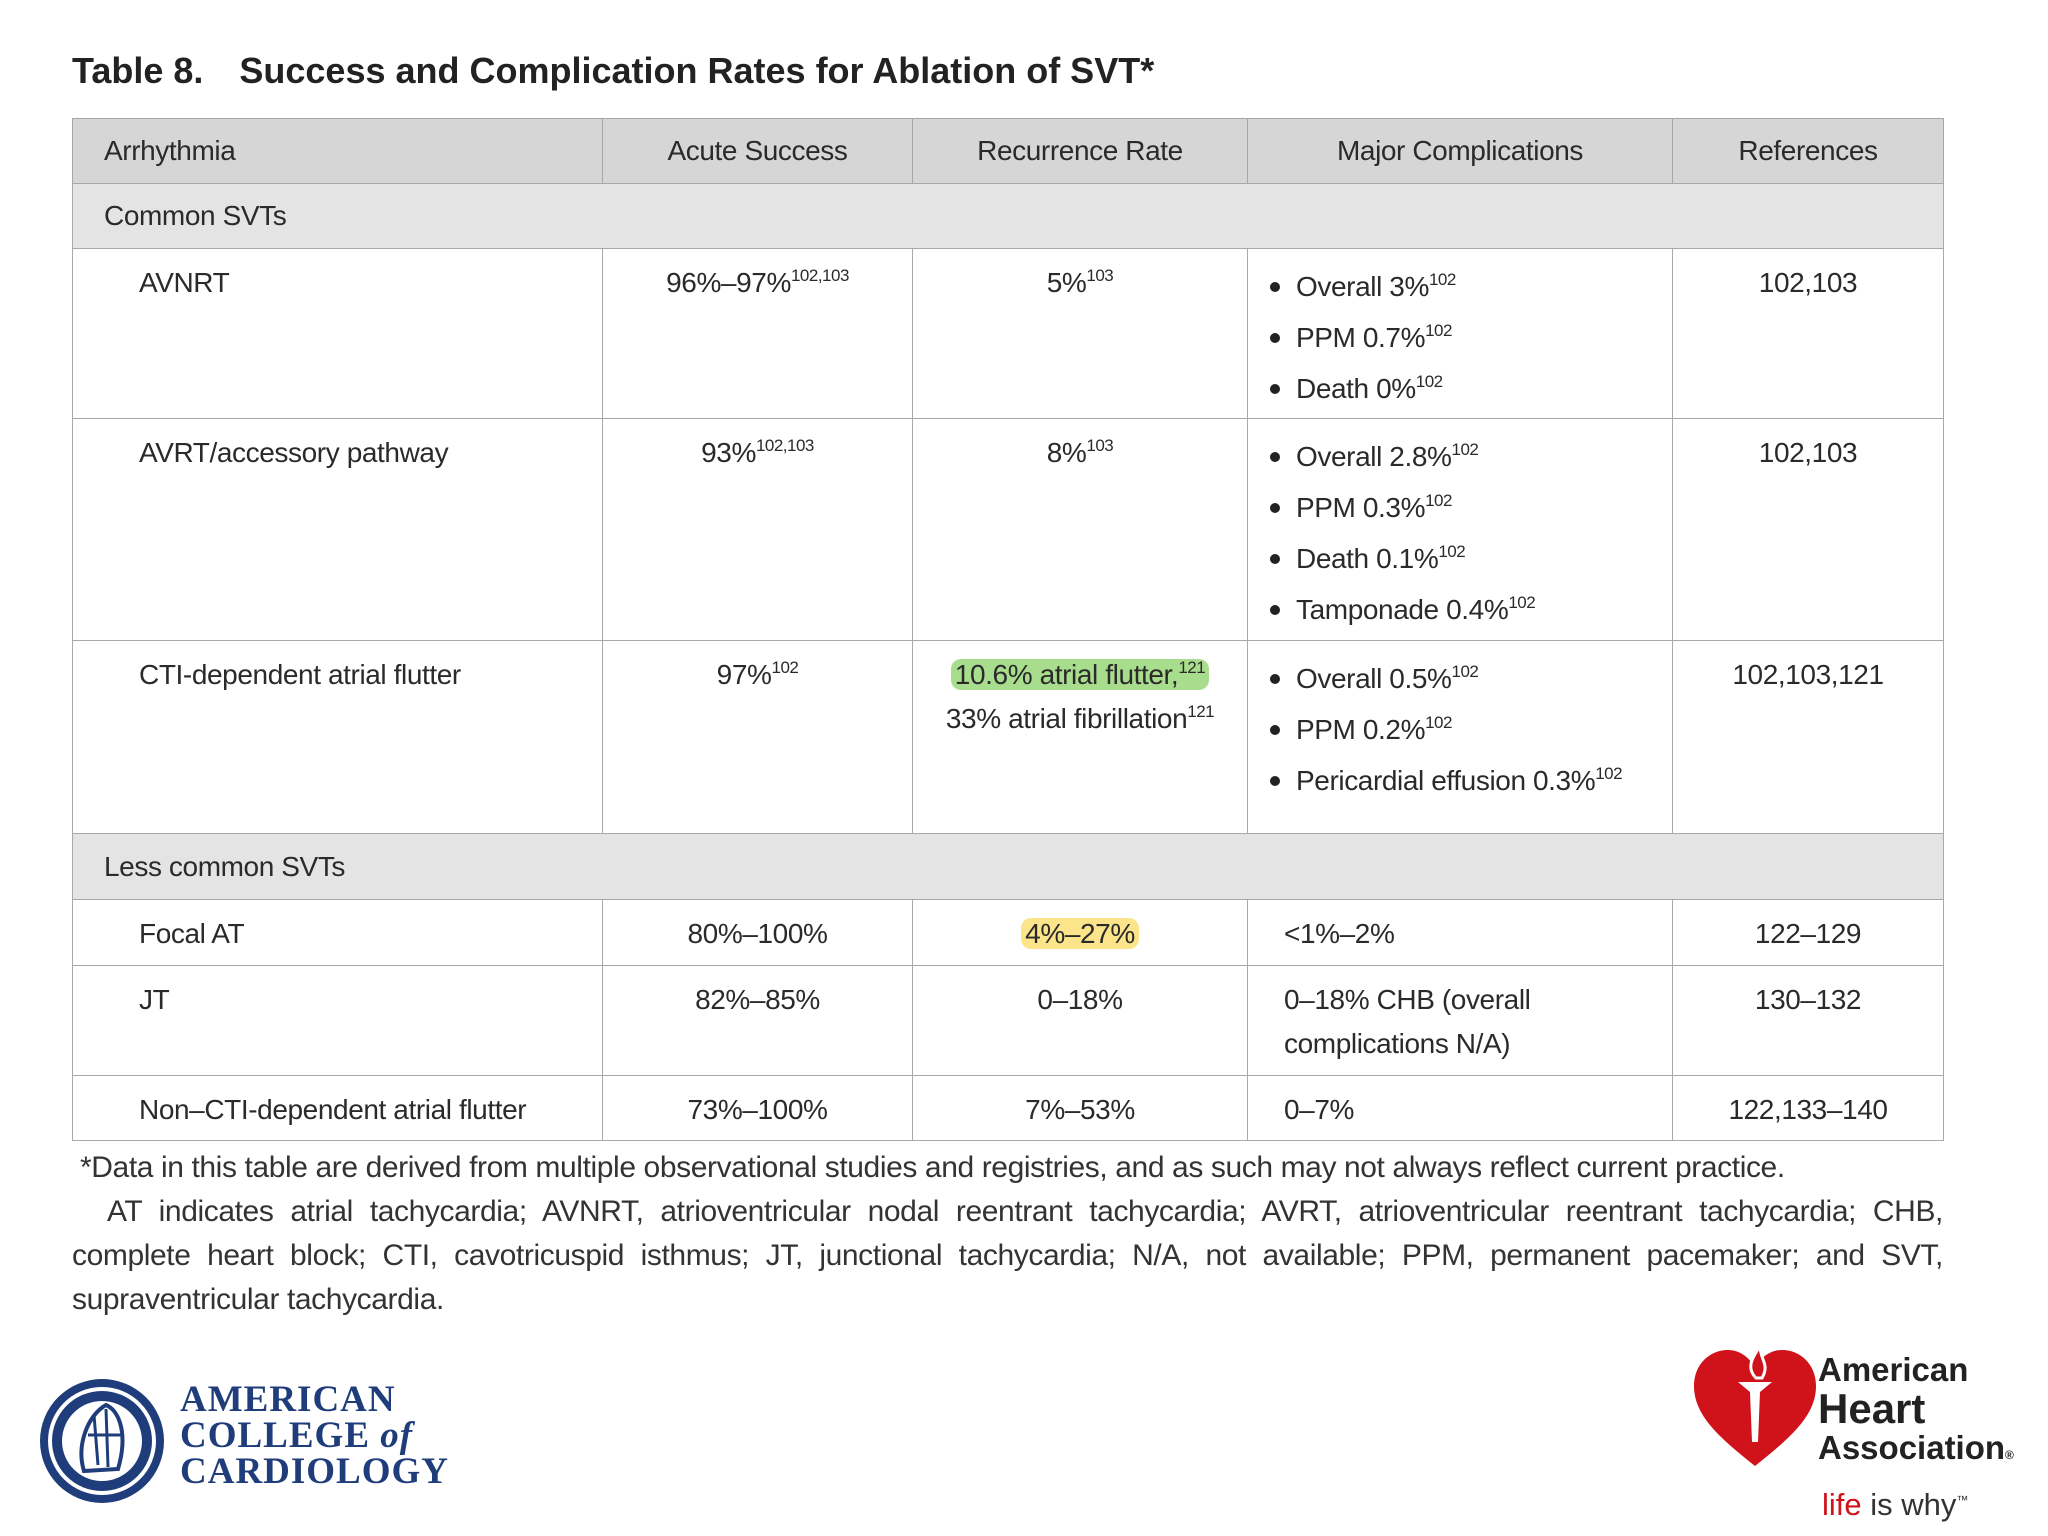  What do you see at coordinates (1376, 286) in the screenshot?
I see `cell-line: Overall 3%102` at bounding box center [1376, 286].